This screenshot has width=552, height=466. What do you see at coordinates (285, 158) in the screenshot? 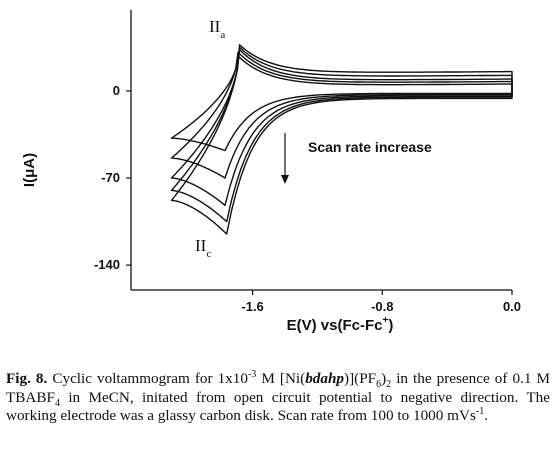
I see `scan-rate-arrow` at bounding box center [285, 158].